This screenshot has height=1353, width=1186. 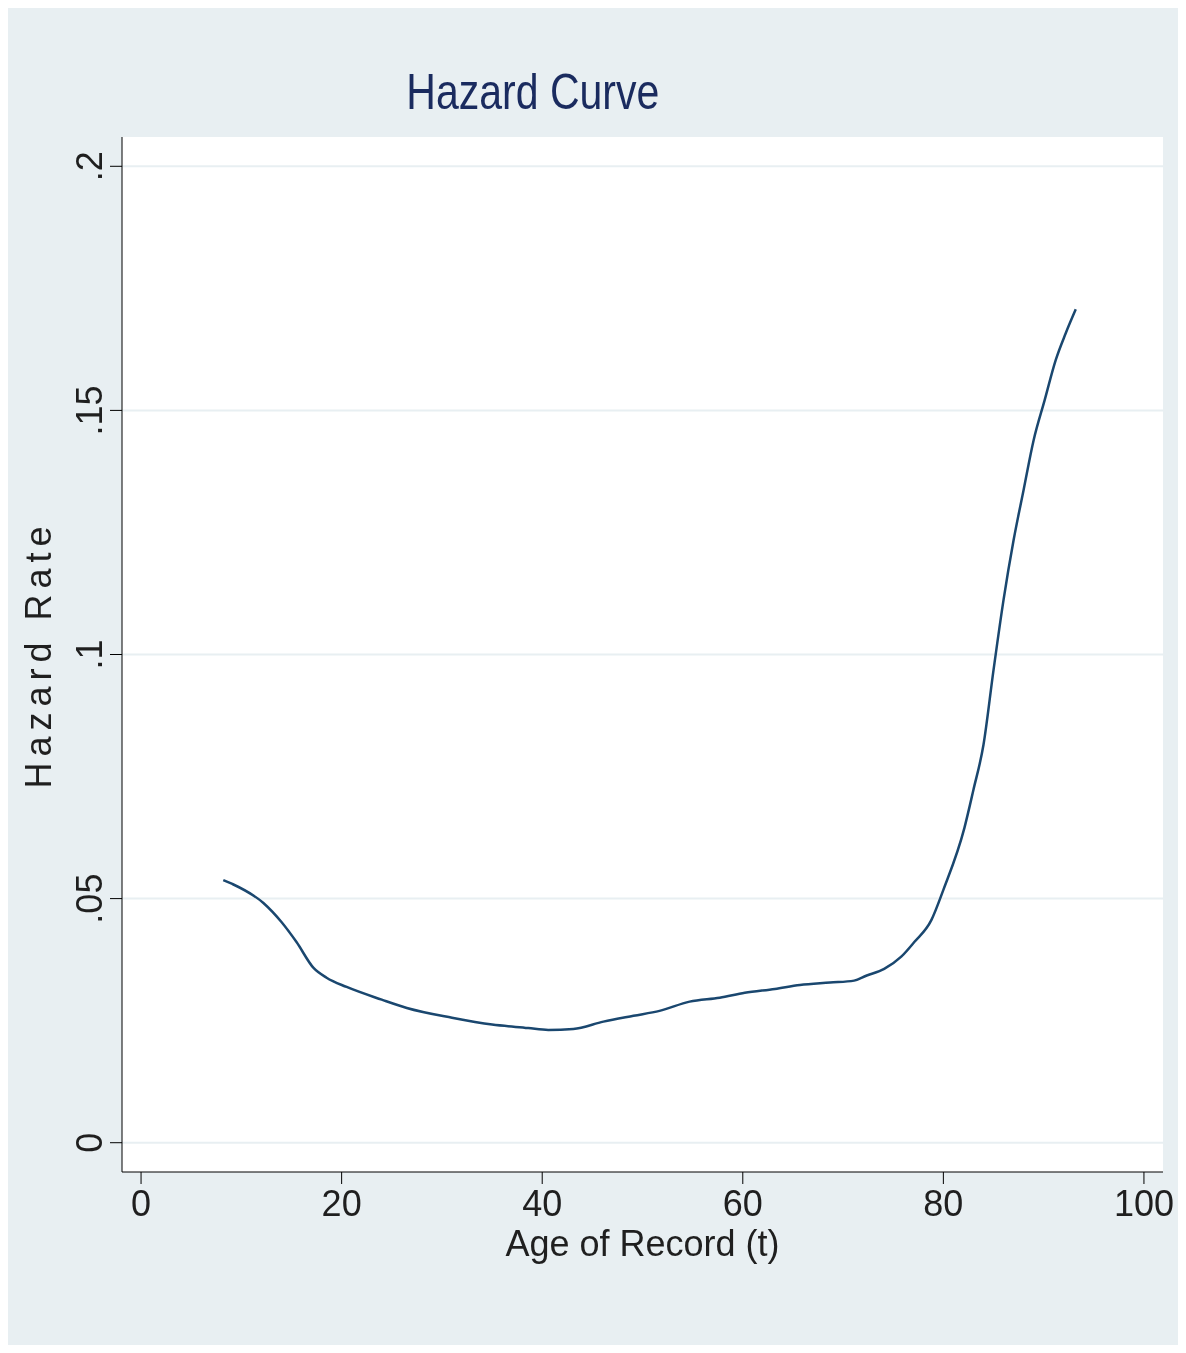 I want to click on y-tick-label: .2, so click(x=89, y=166).